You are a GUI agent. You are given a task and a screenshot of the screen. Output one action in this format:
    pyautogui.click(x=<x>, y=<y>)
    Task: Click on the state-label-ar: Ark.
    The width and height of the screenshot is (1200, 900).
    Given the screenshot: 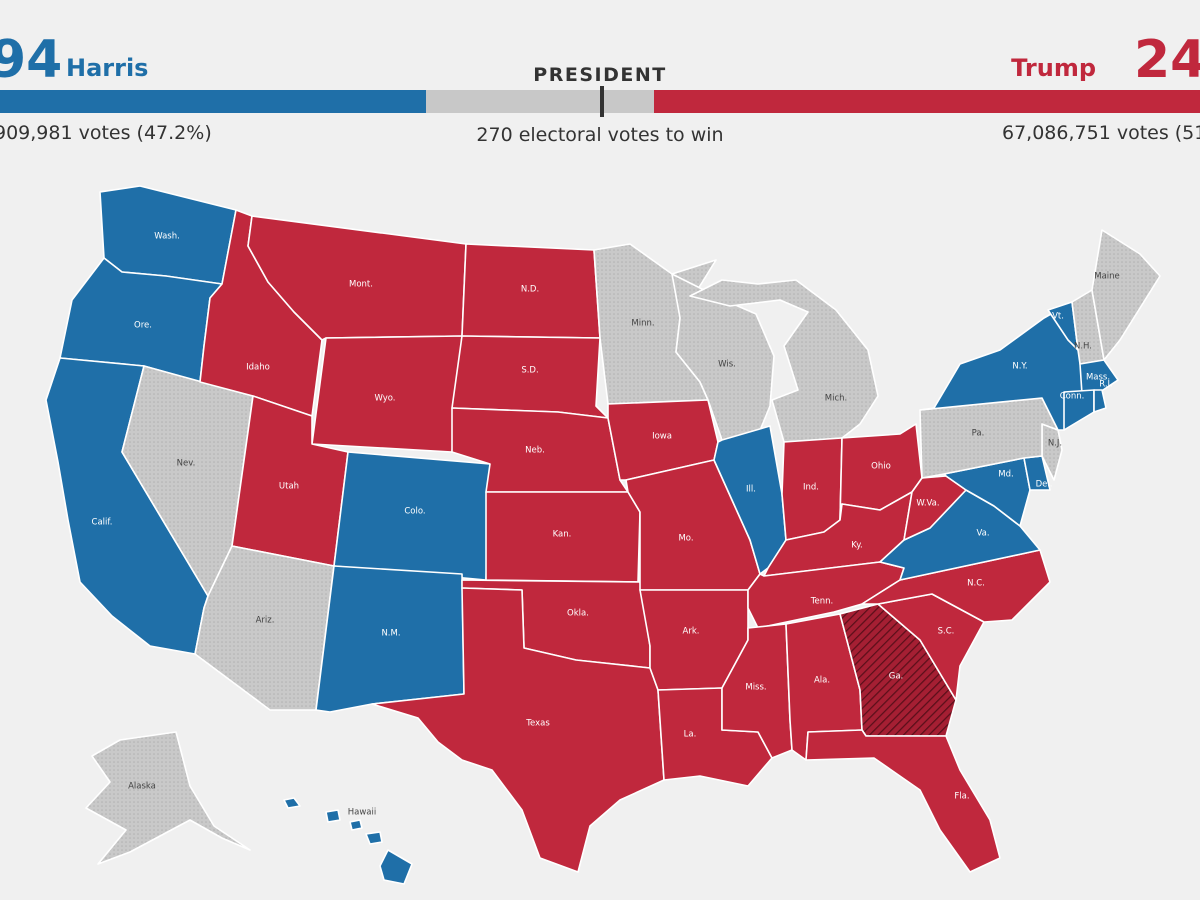 What is the action you would take?
    pyautogui.click(x=691, y=632)
    